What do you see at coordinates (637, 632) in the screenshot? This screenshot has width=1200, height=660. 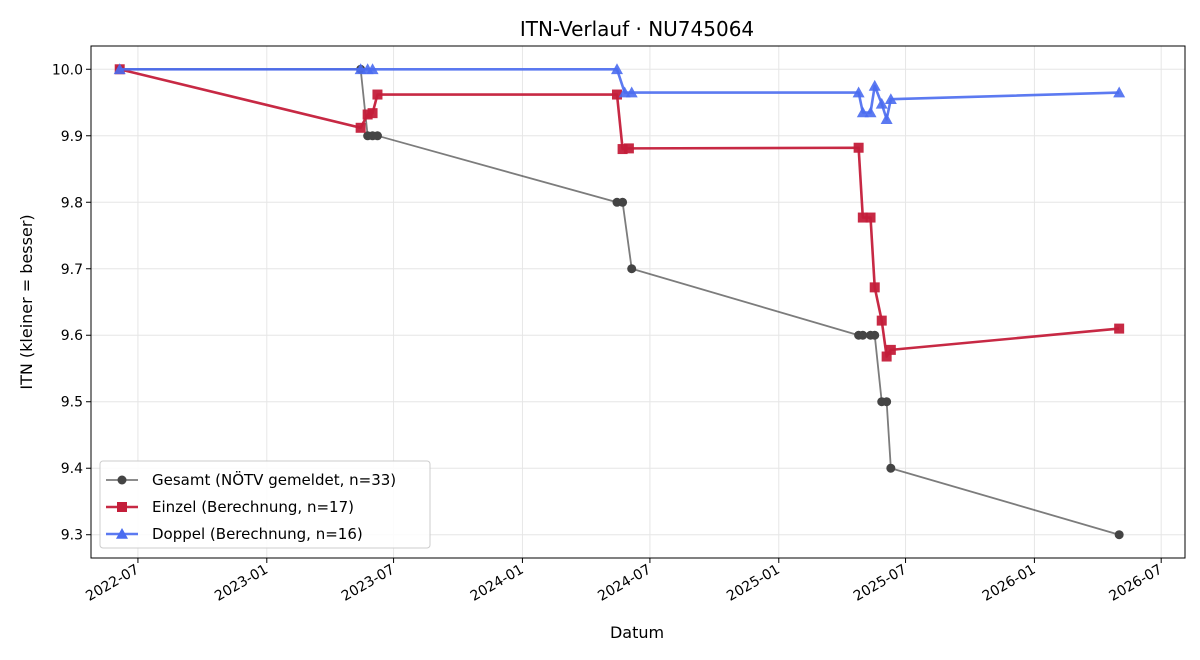 I see `x-axis-title: Datum` at bounding box center [637, 632].